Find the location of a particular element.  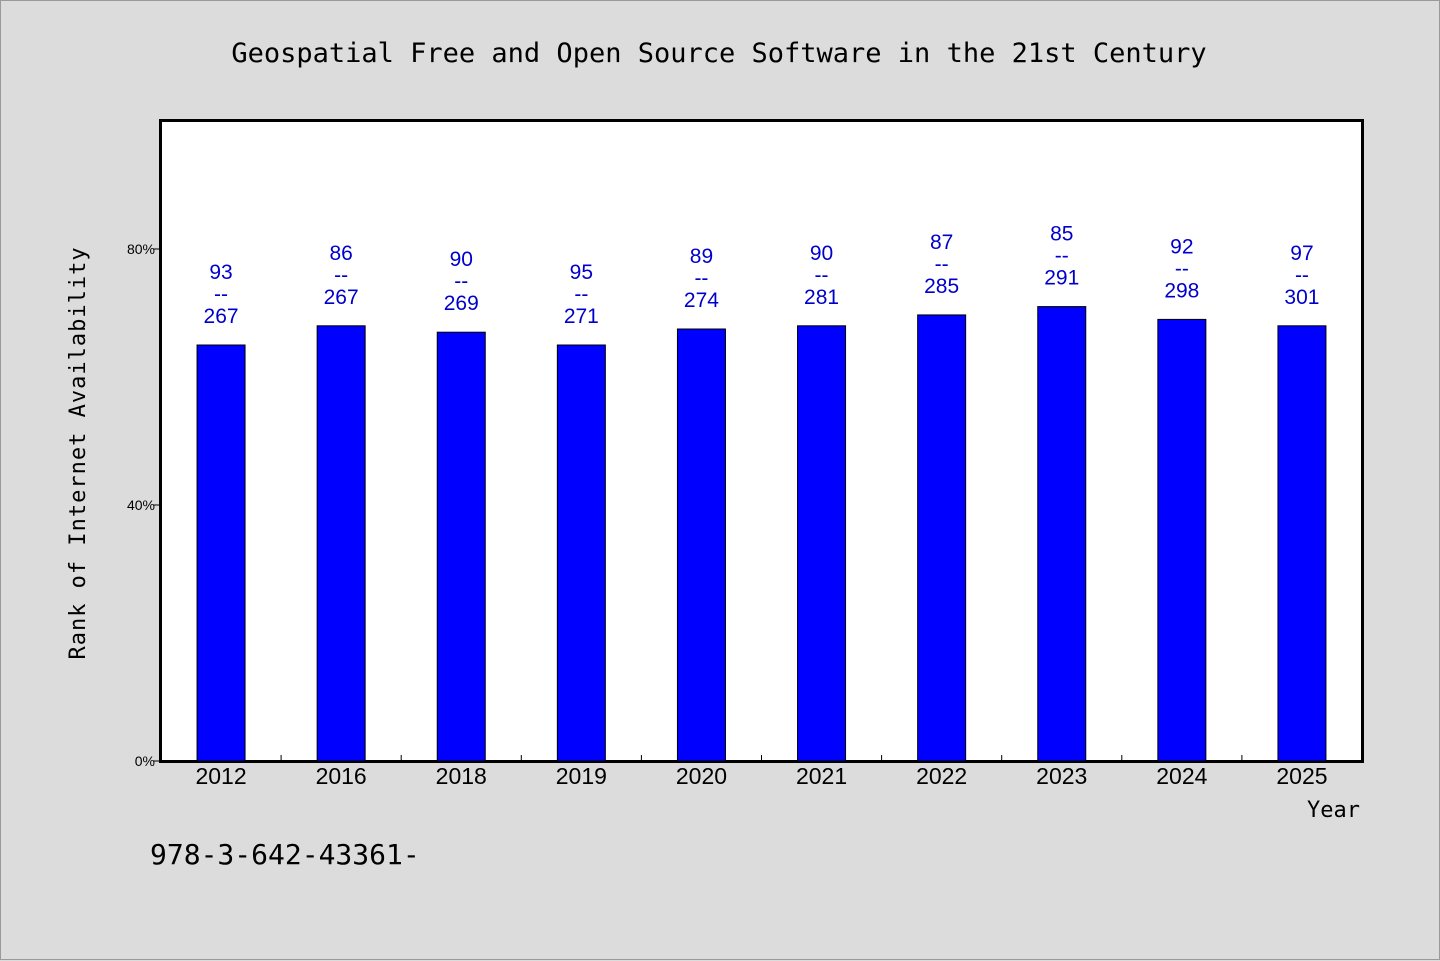

data-label-2020-line-1: 89 is located at coordinates (701, 256).